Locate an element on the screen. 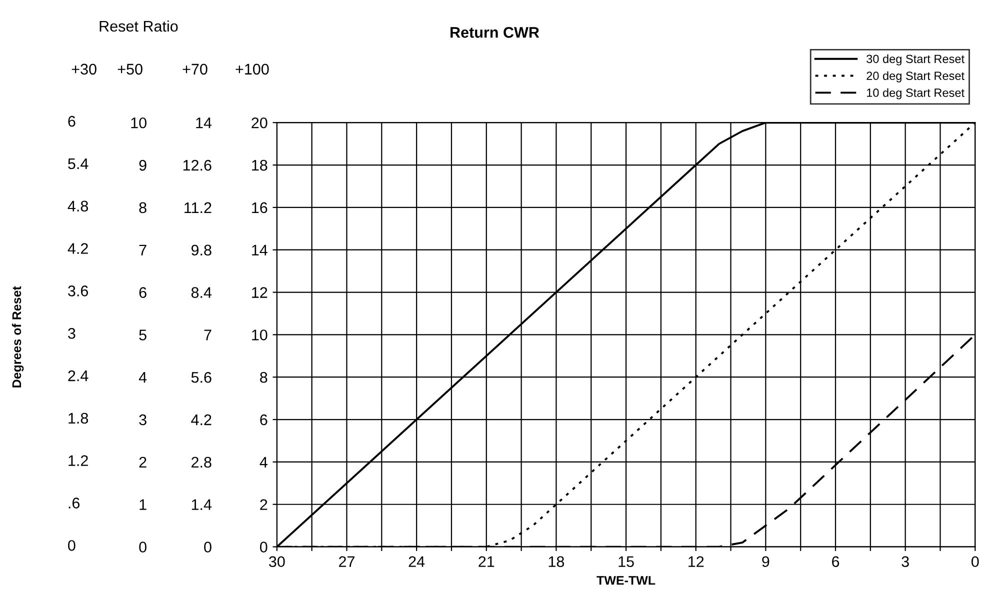 The width and height of the screenshot is (989, 613). y-tick-label: 18 is located at coordinates (260, 165).